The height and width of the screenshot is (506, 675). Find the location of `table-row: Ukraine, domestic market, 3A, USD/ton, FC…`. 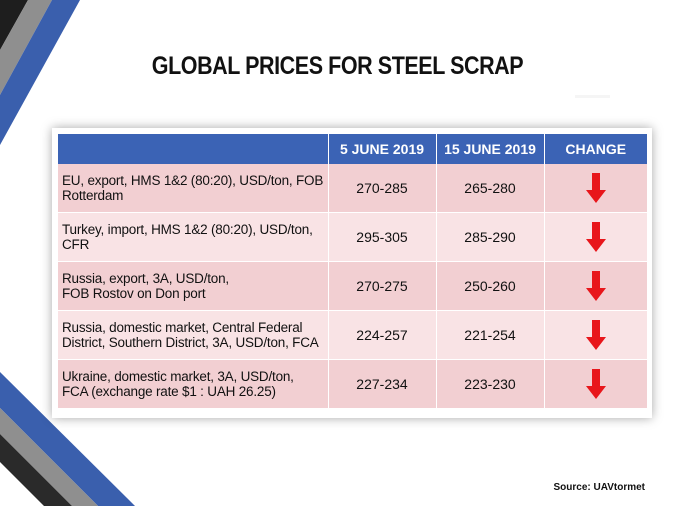

table-row: Ukraine, domestic market, 3A, USD/ton, FC… is located at coordinates (352, 384).